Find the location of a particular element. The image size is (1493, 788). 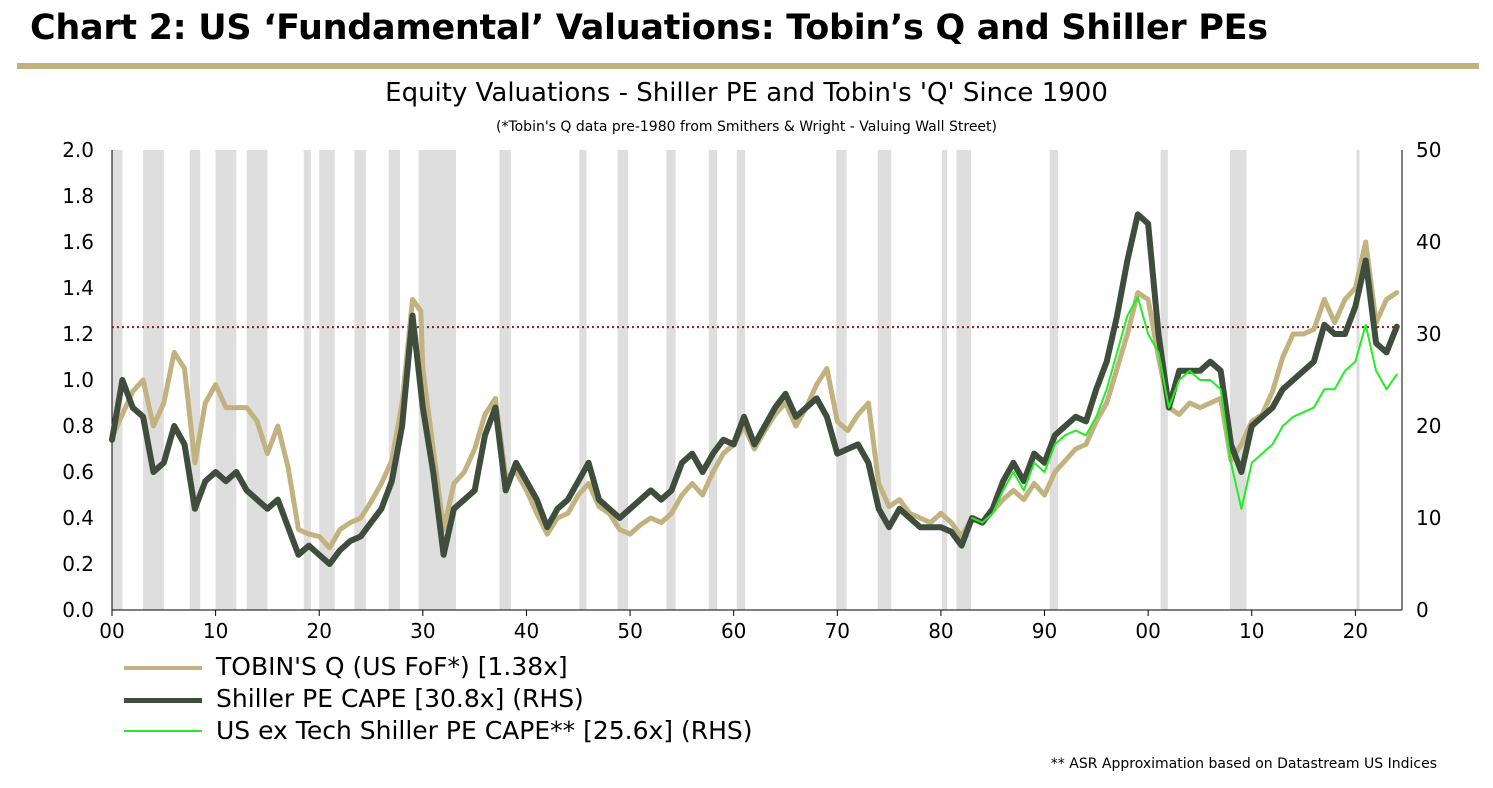

x-tick-label: 50 is located at coordinates (629, 631).